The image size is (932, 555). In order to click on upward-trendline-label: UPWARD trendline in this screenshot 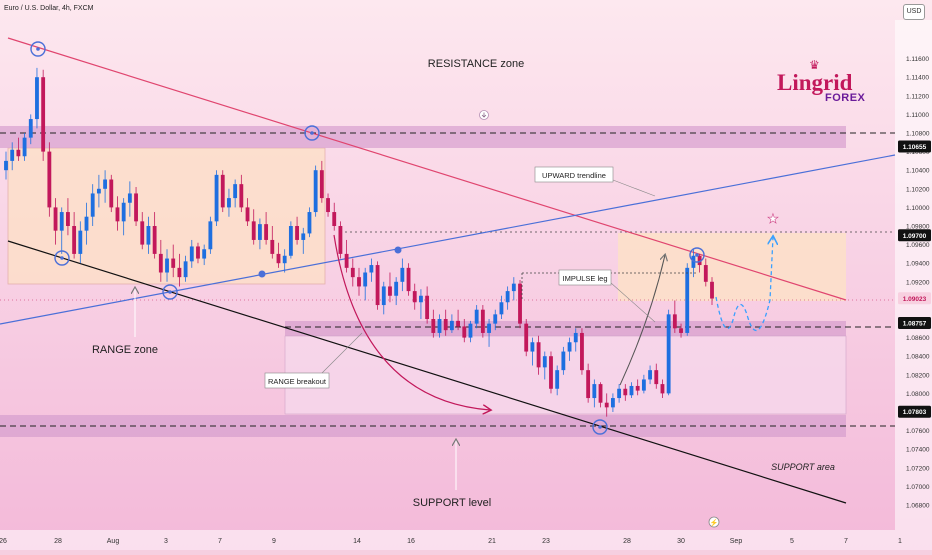, I will do `click(574, 175)`.